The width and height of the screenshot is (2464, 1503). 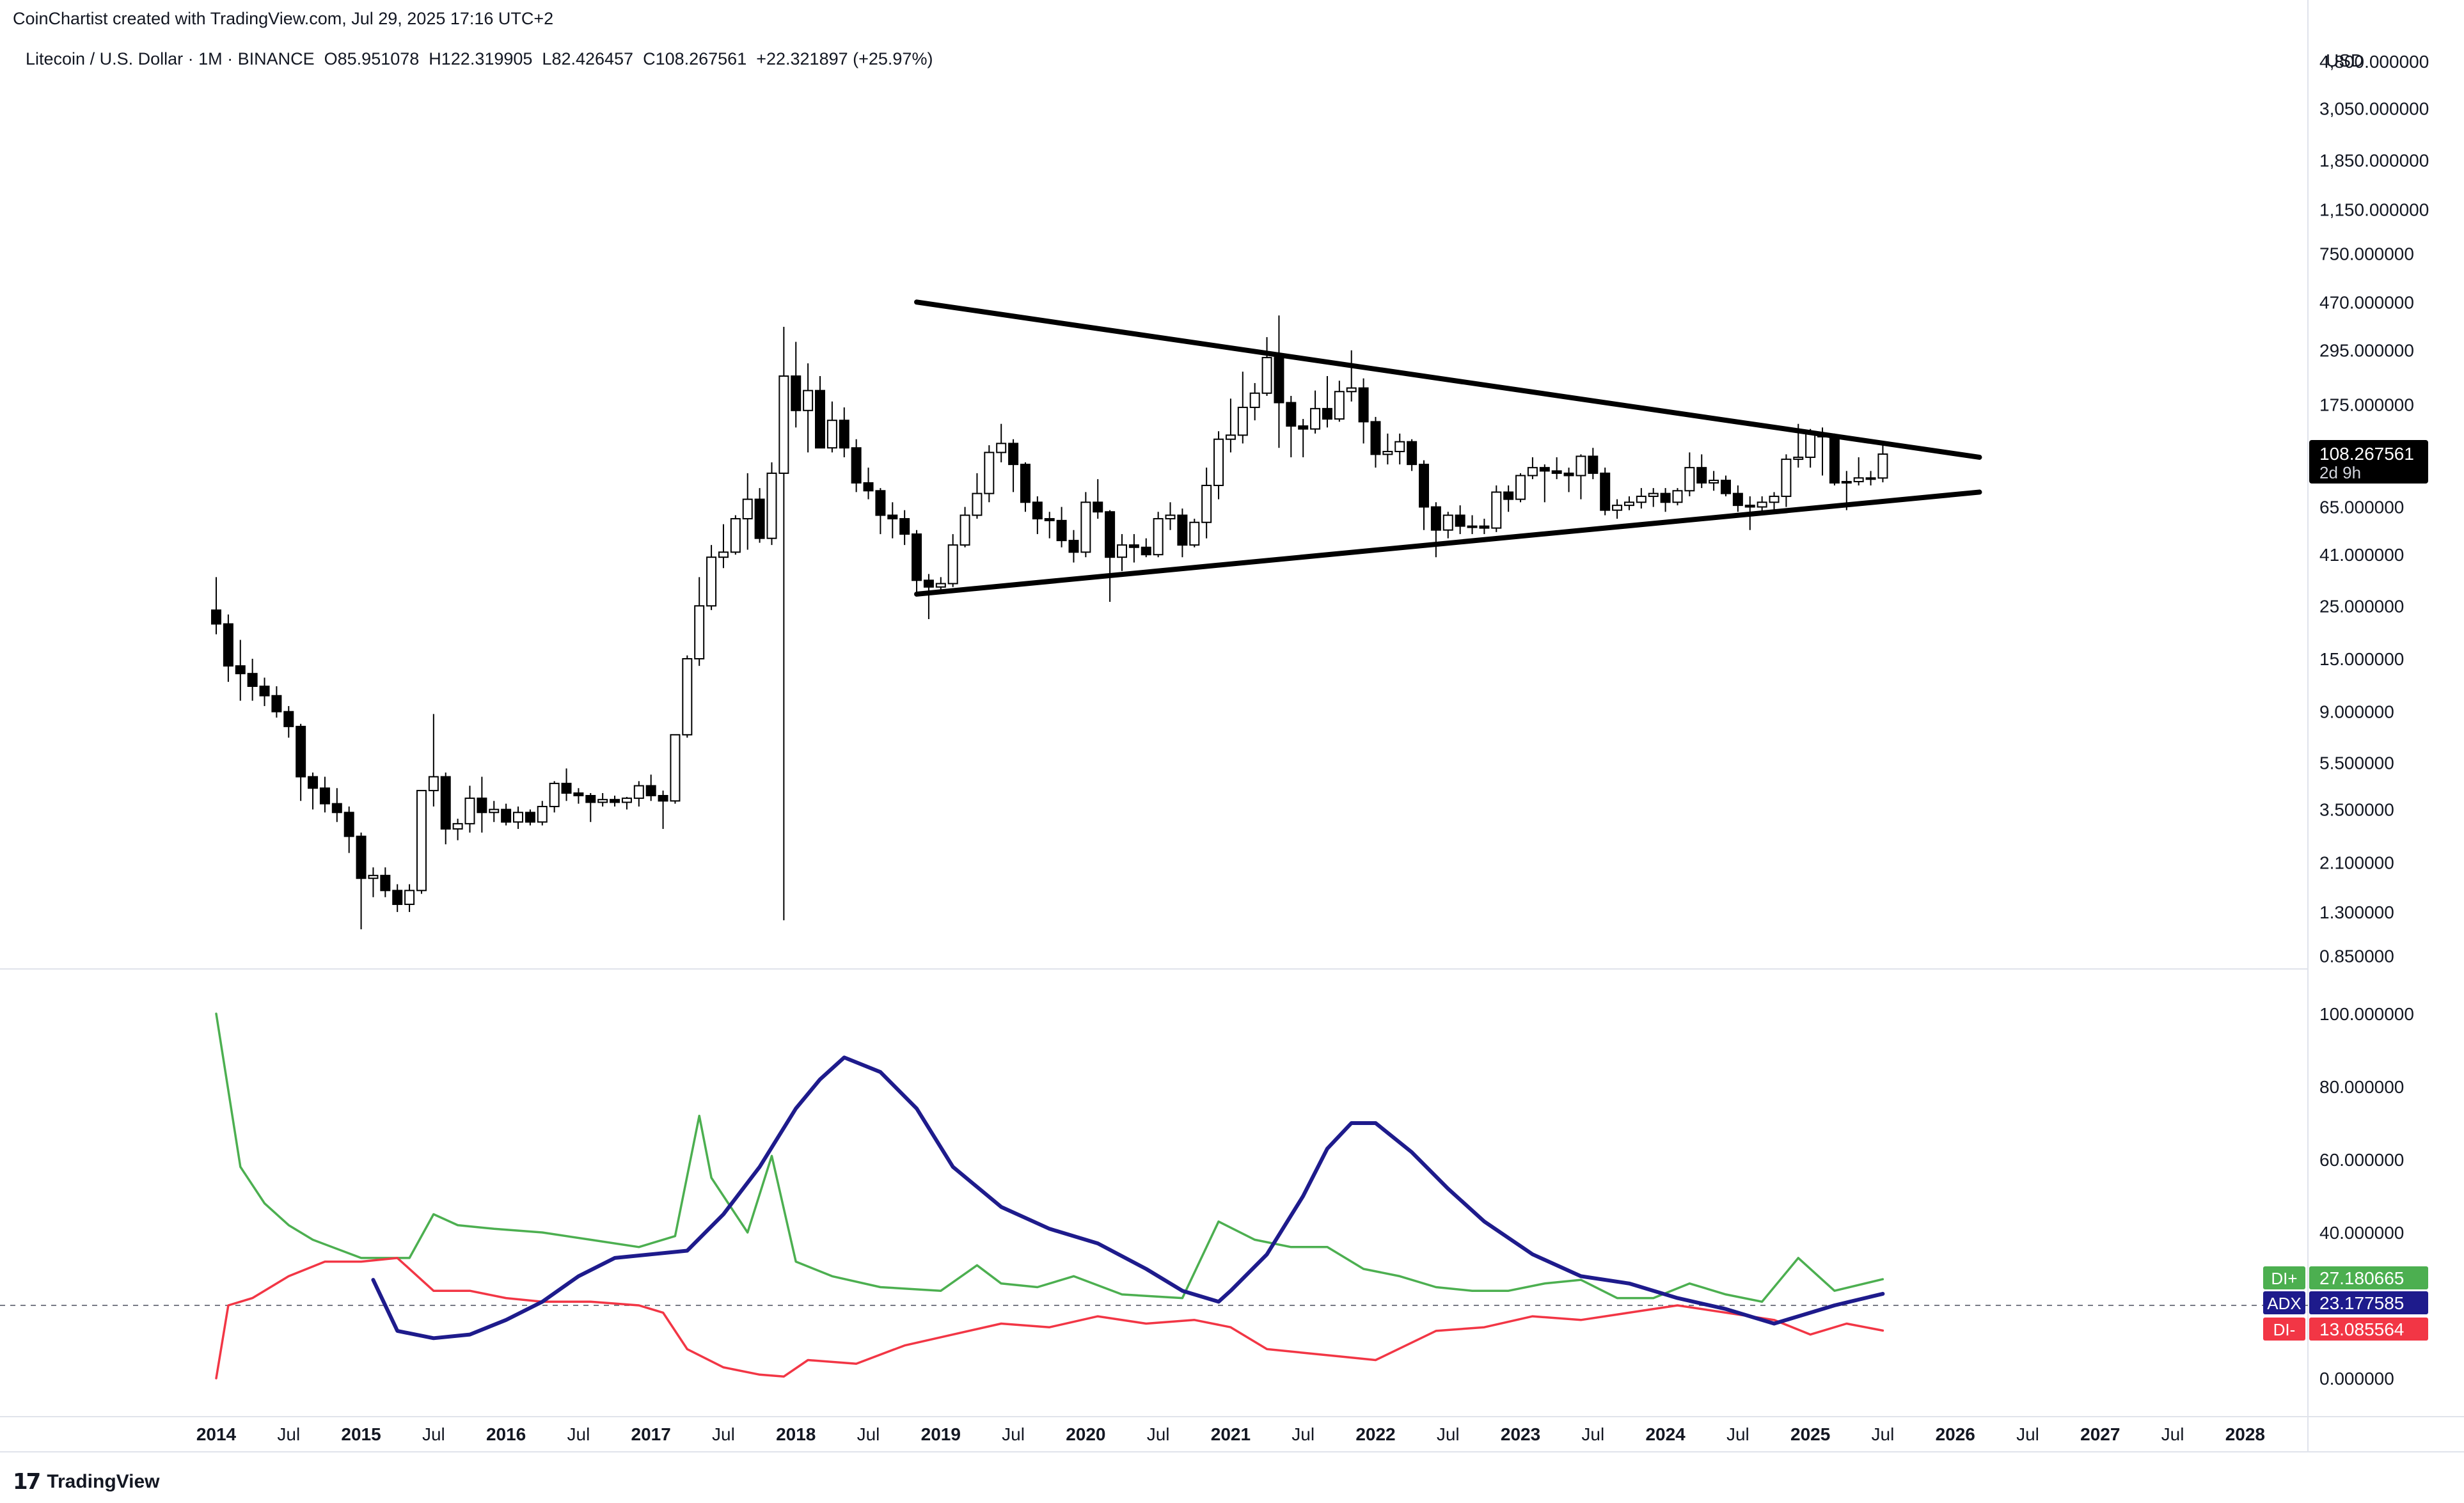 I want to click on price-tick-label: 1,150.000000, so click(x=2374, y=210).